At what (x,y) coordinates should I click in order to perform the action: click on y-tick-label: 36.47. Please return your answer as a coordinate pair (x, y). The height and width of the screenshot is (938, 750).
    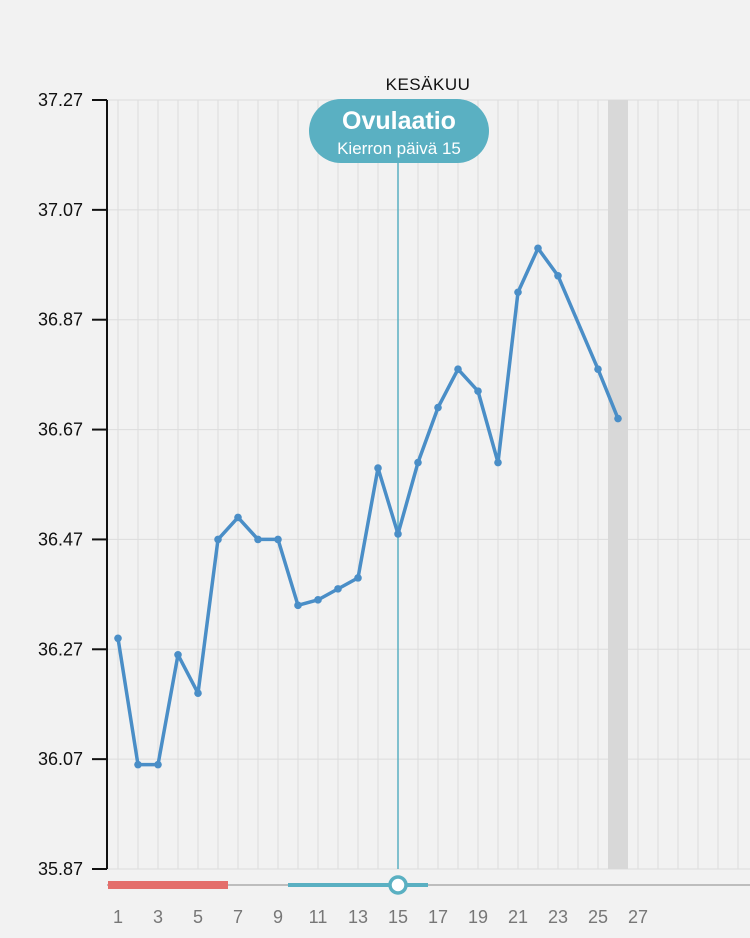
    Looking at the image, I should click on (60, 539).